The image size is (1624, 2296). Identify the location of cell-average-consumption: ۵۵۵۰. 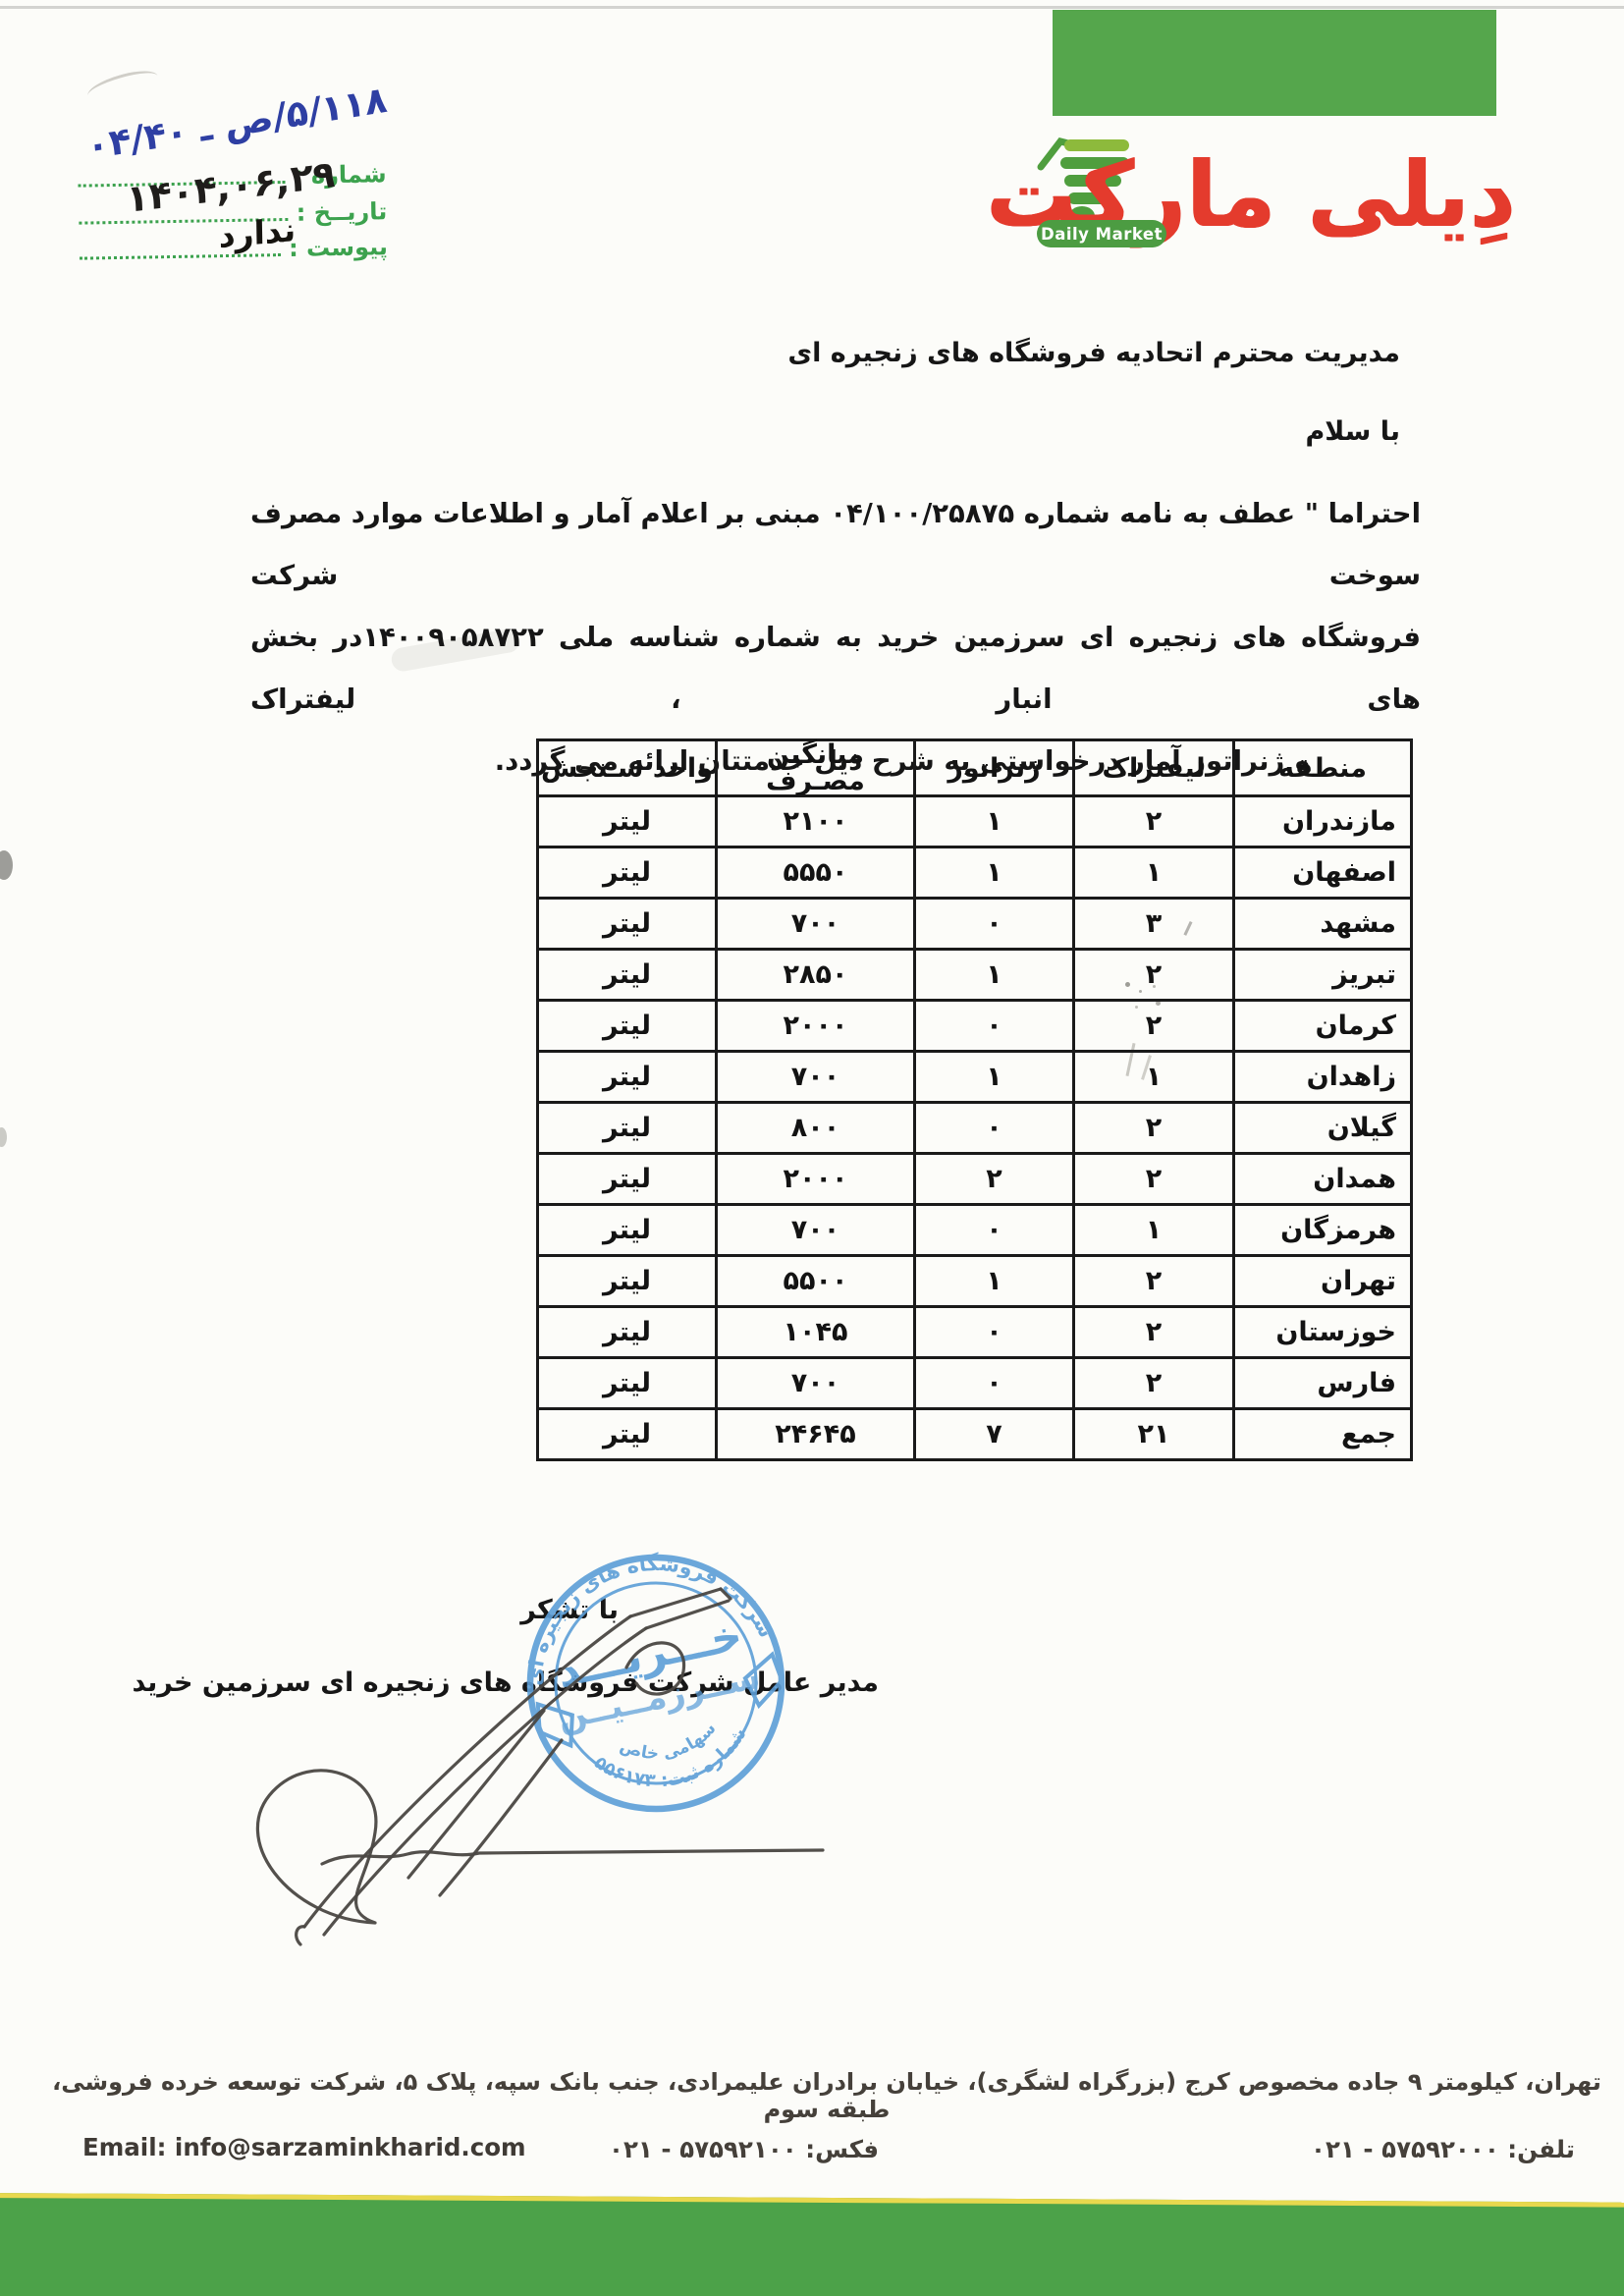
(815, 873).